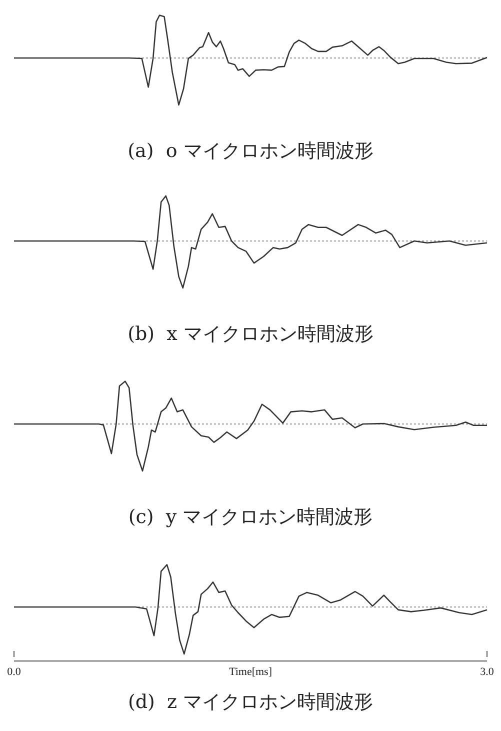  Describe the element at coordinates (250, 151) in the screenshot. I see `text: (a) o マイクロホン時間波形` at that location.